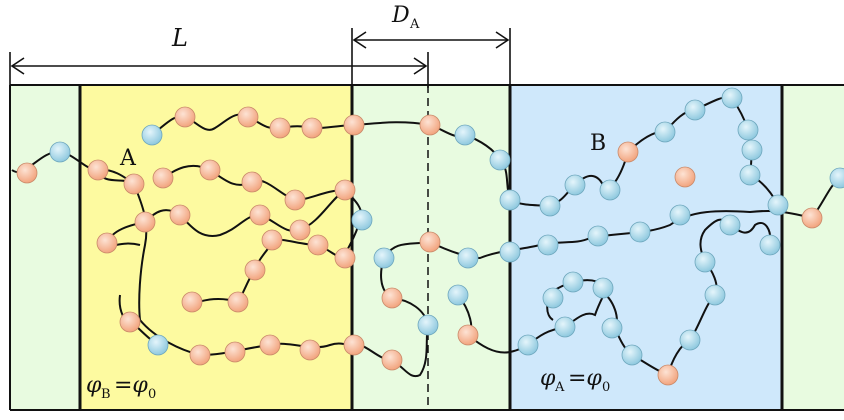  Describe the element at coordinates (598, 143) in the screenshot. I see `label-B: B` at that location.